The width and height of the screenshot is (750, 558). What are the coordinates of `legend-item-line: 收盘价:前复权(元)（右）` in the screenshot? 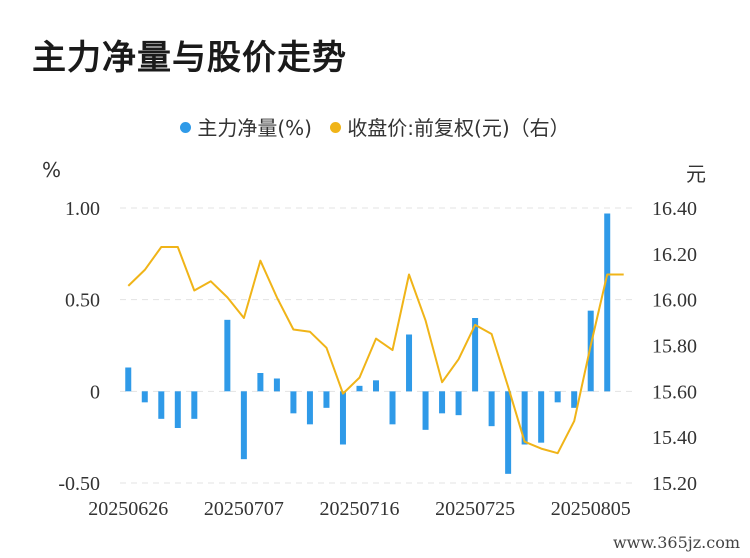 It's located at (450, 126).